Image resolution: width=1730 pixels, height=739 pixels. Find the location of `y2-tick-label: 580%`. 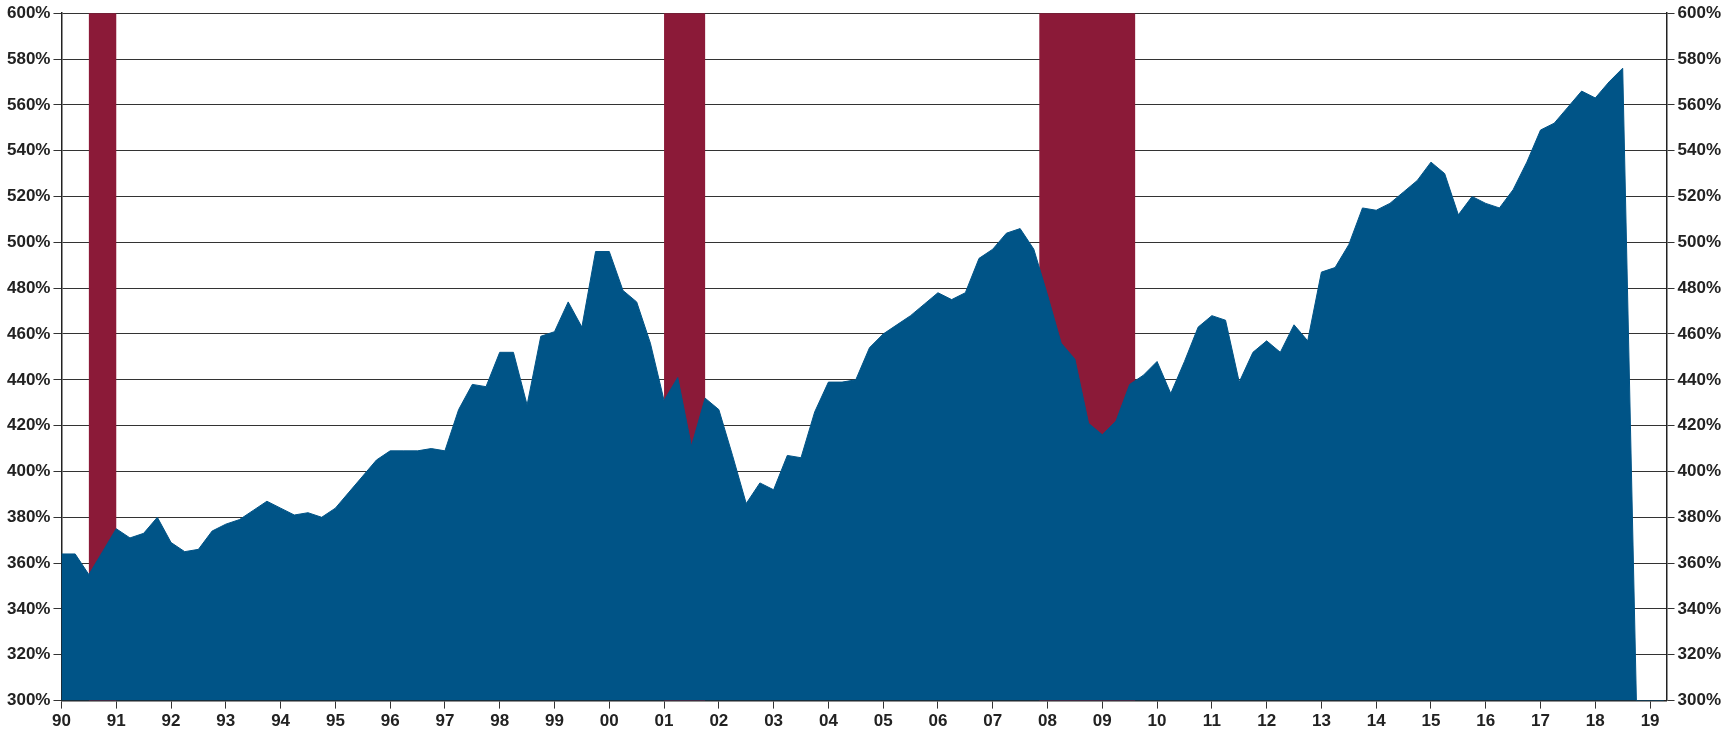

y2-tick-label: 580% is located at coordinates (1699, 58).